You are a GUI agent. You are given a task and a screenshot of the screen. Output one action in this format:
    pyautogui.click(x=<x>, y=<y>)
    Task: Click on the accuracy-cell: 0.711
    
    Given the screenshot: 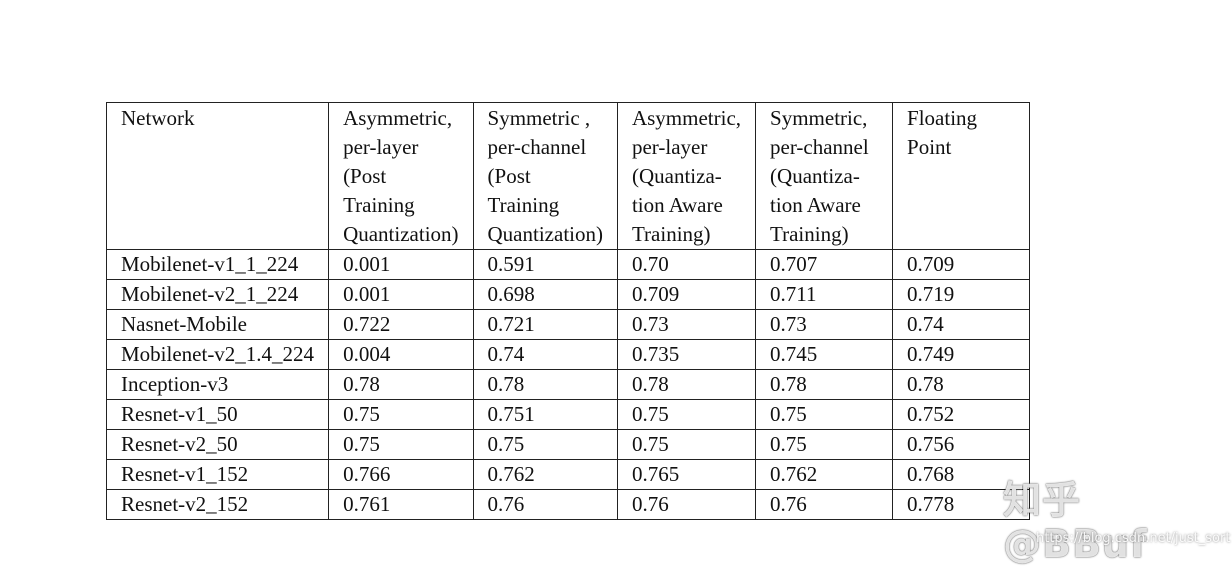 What is the action you would take?
    pyautogui.click(x=824, y=294)
    